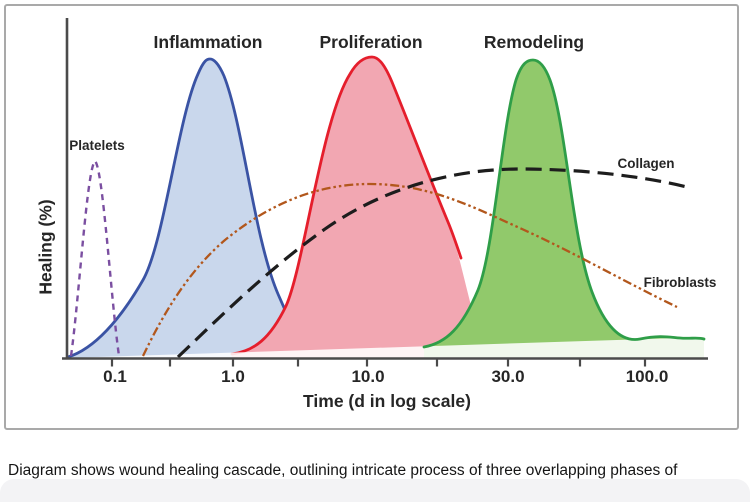  Describe the element at coordinates (208, 42) in the screenshot. I see `inflammation-label: Inflammation` at that location.